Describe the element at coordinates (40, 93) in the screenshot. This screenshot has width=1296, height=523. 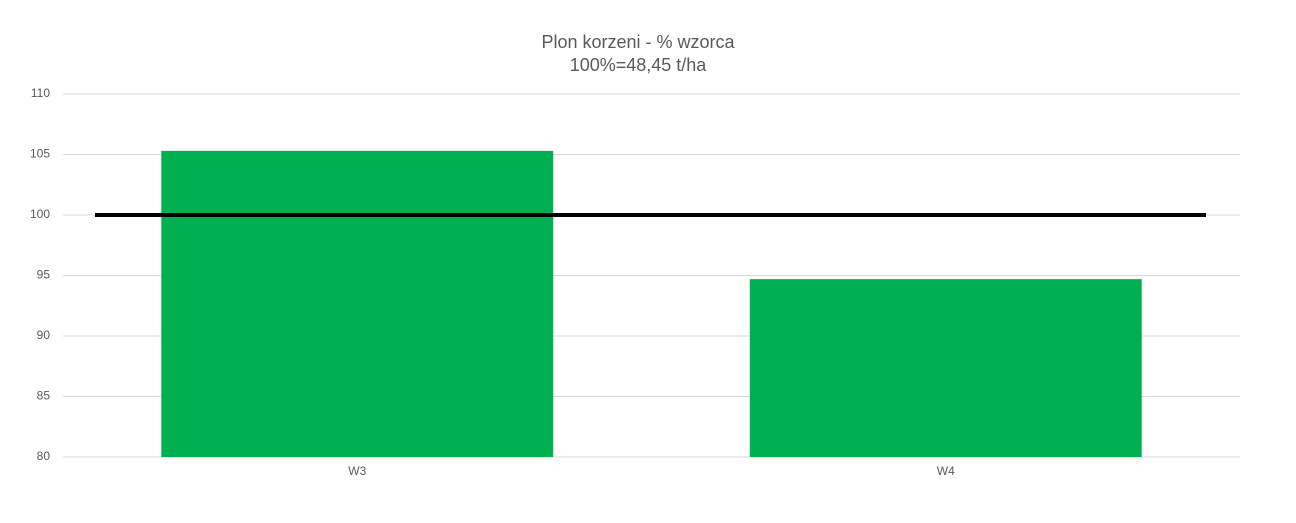
I see `y-tick-label: 110` at that location.